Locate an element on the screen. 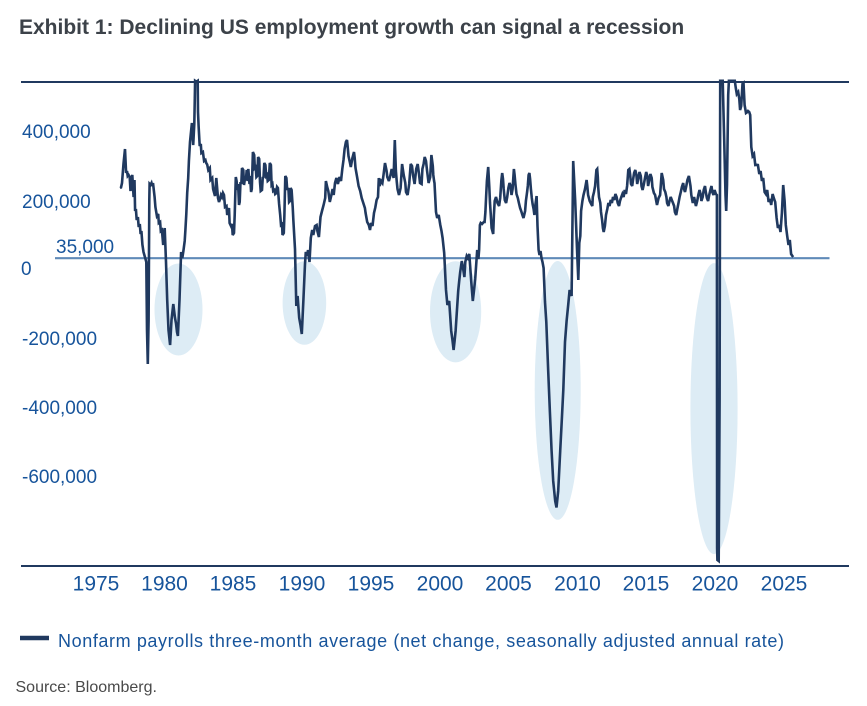  svg-text: 2010 is located at coordinates (577, 584).